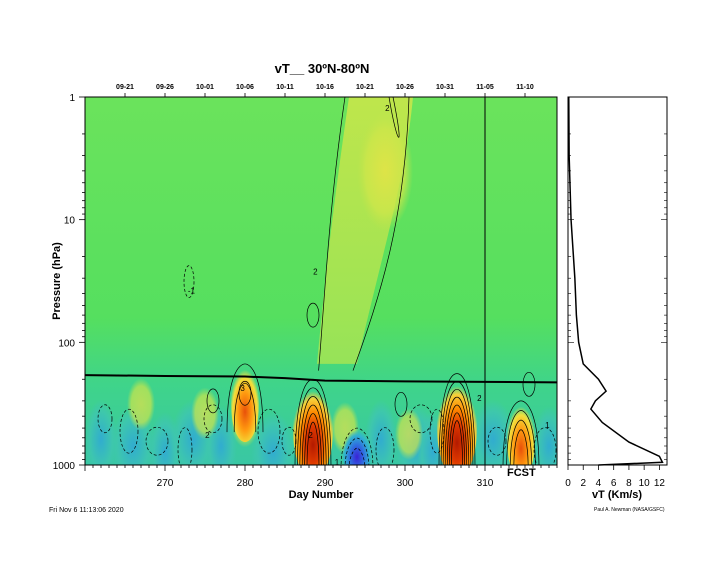  What do you see at coordinates (365, 87) in the screenshot?
I see `date-tick-label: 10-21` at bounding box center [365, 87].